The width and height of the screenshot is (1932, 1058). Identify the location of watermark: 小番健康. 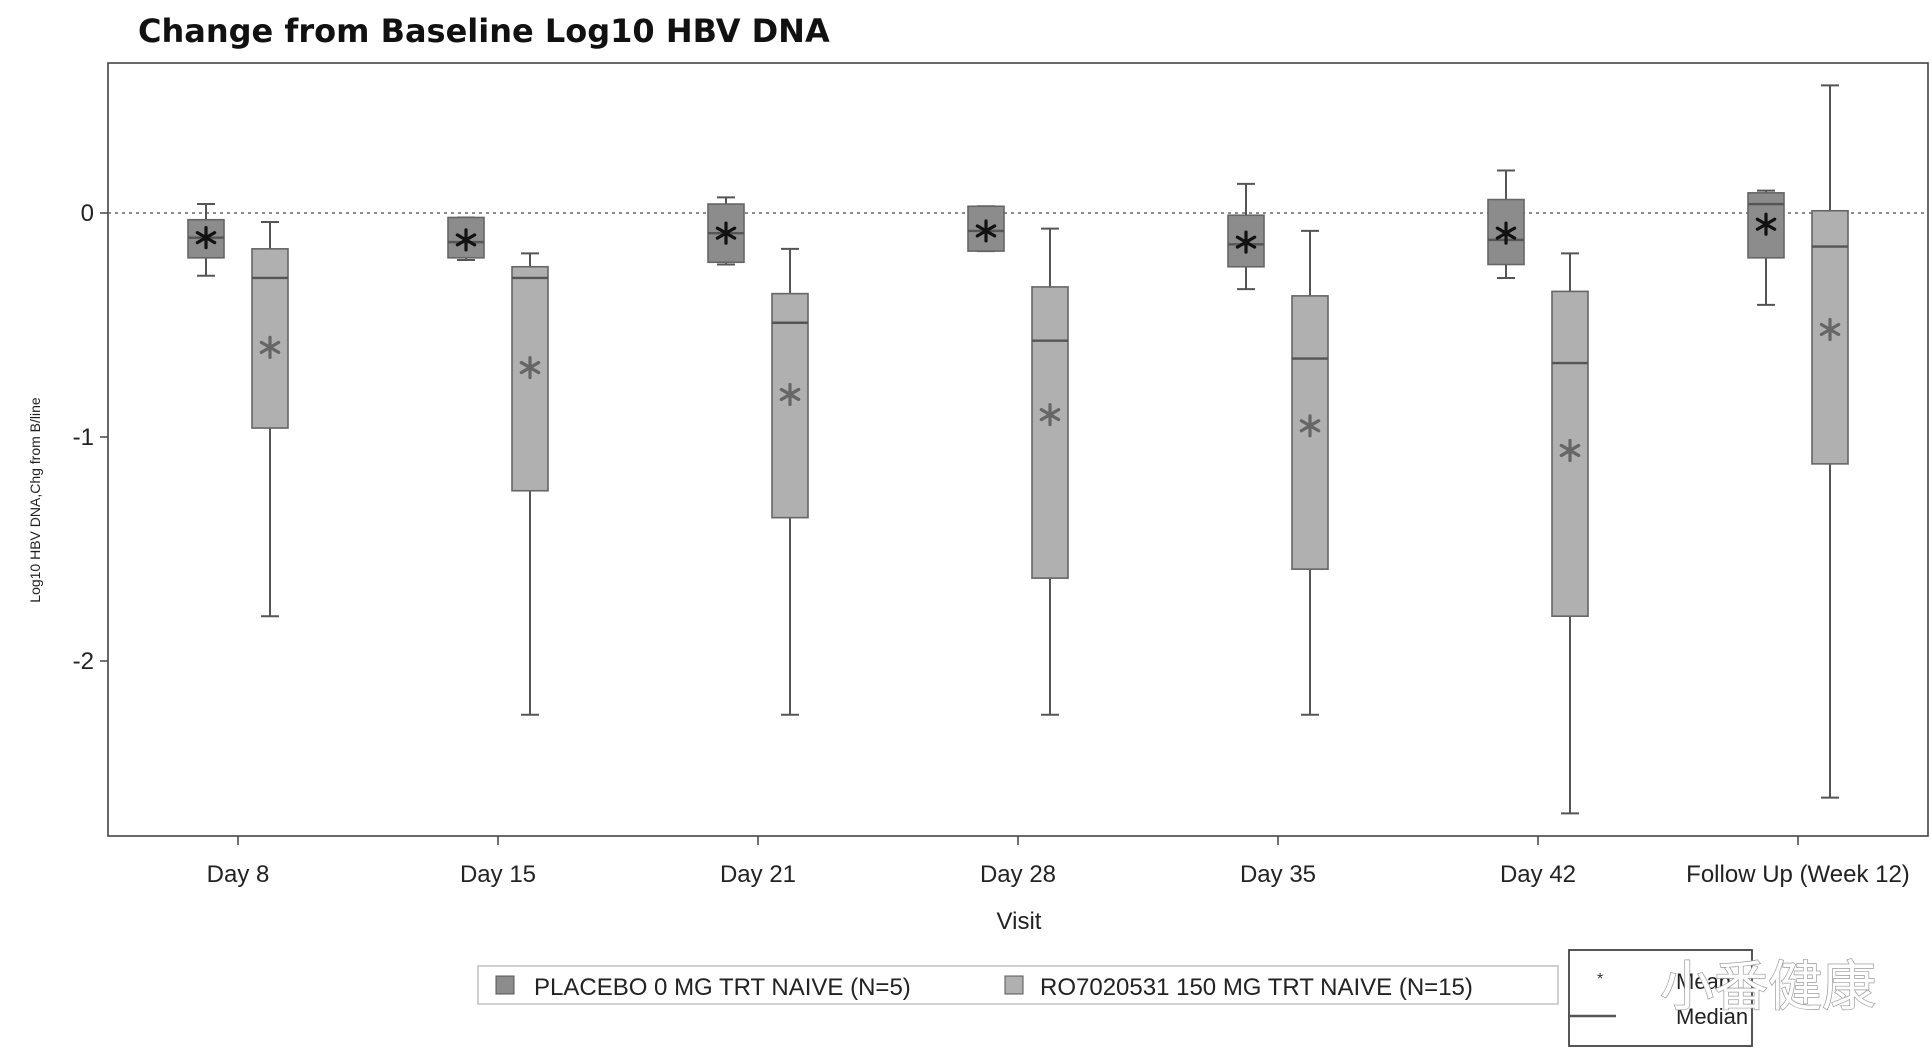
(1768, 986).